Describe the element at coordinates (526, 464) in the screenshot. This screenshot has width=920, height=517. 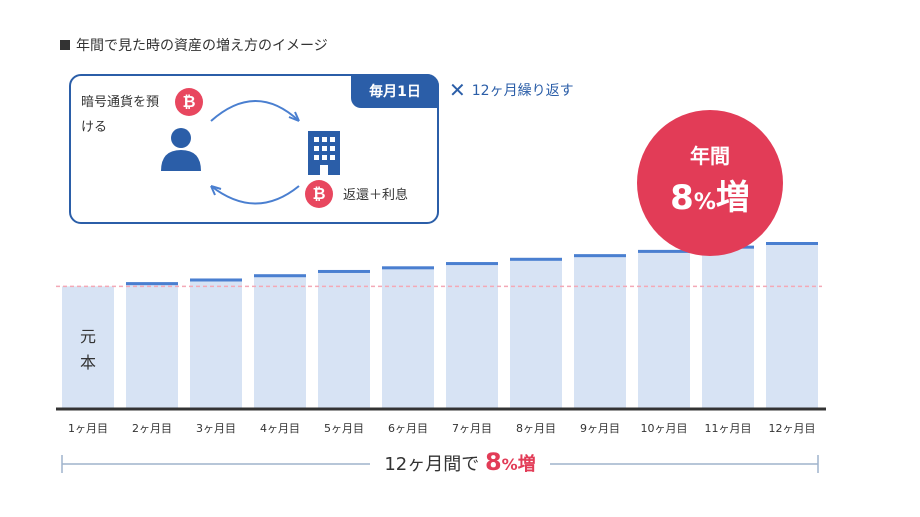
I see `summary-unit: 増` at that location.